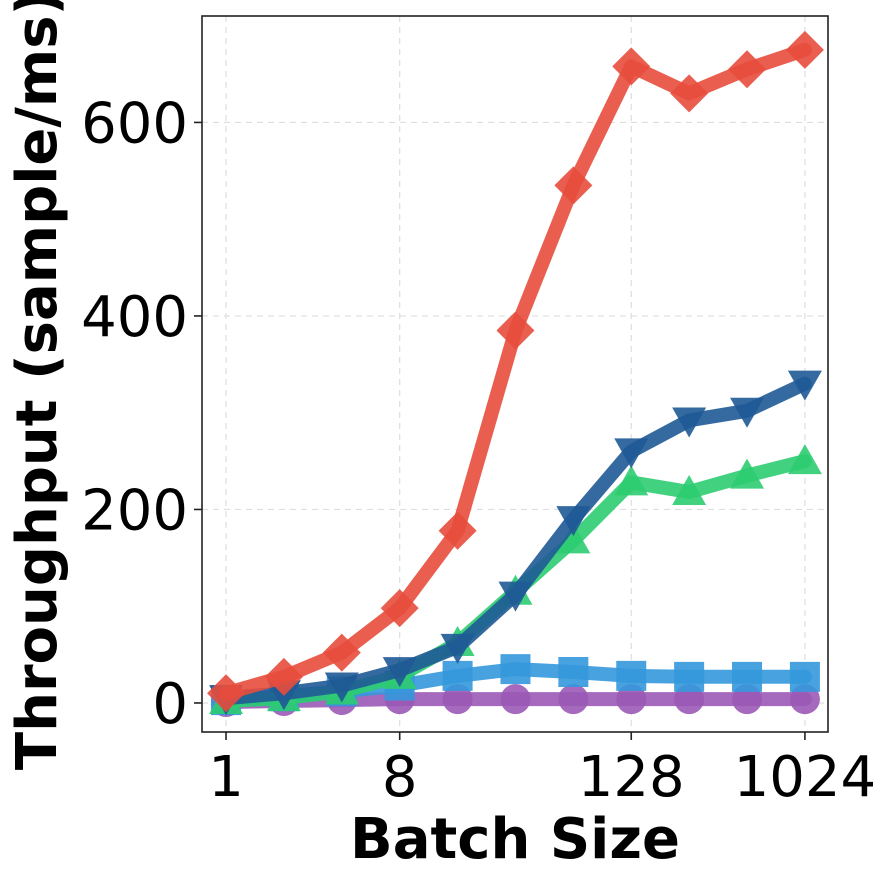 Image resolution: width=888 pixels, height=885 pixels. I want to click on y-tick-label: 600, so click(134, 123).